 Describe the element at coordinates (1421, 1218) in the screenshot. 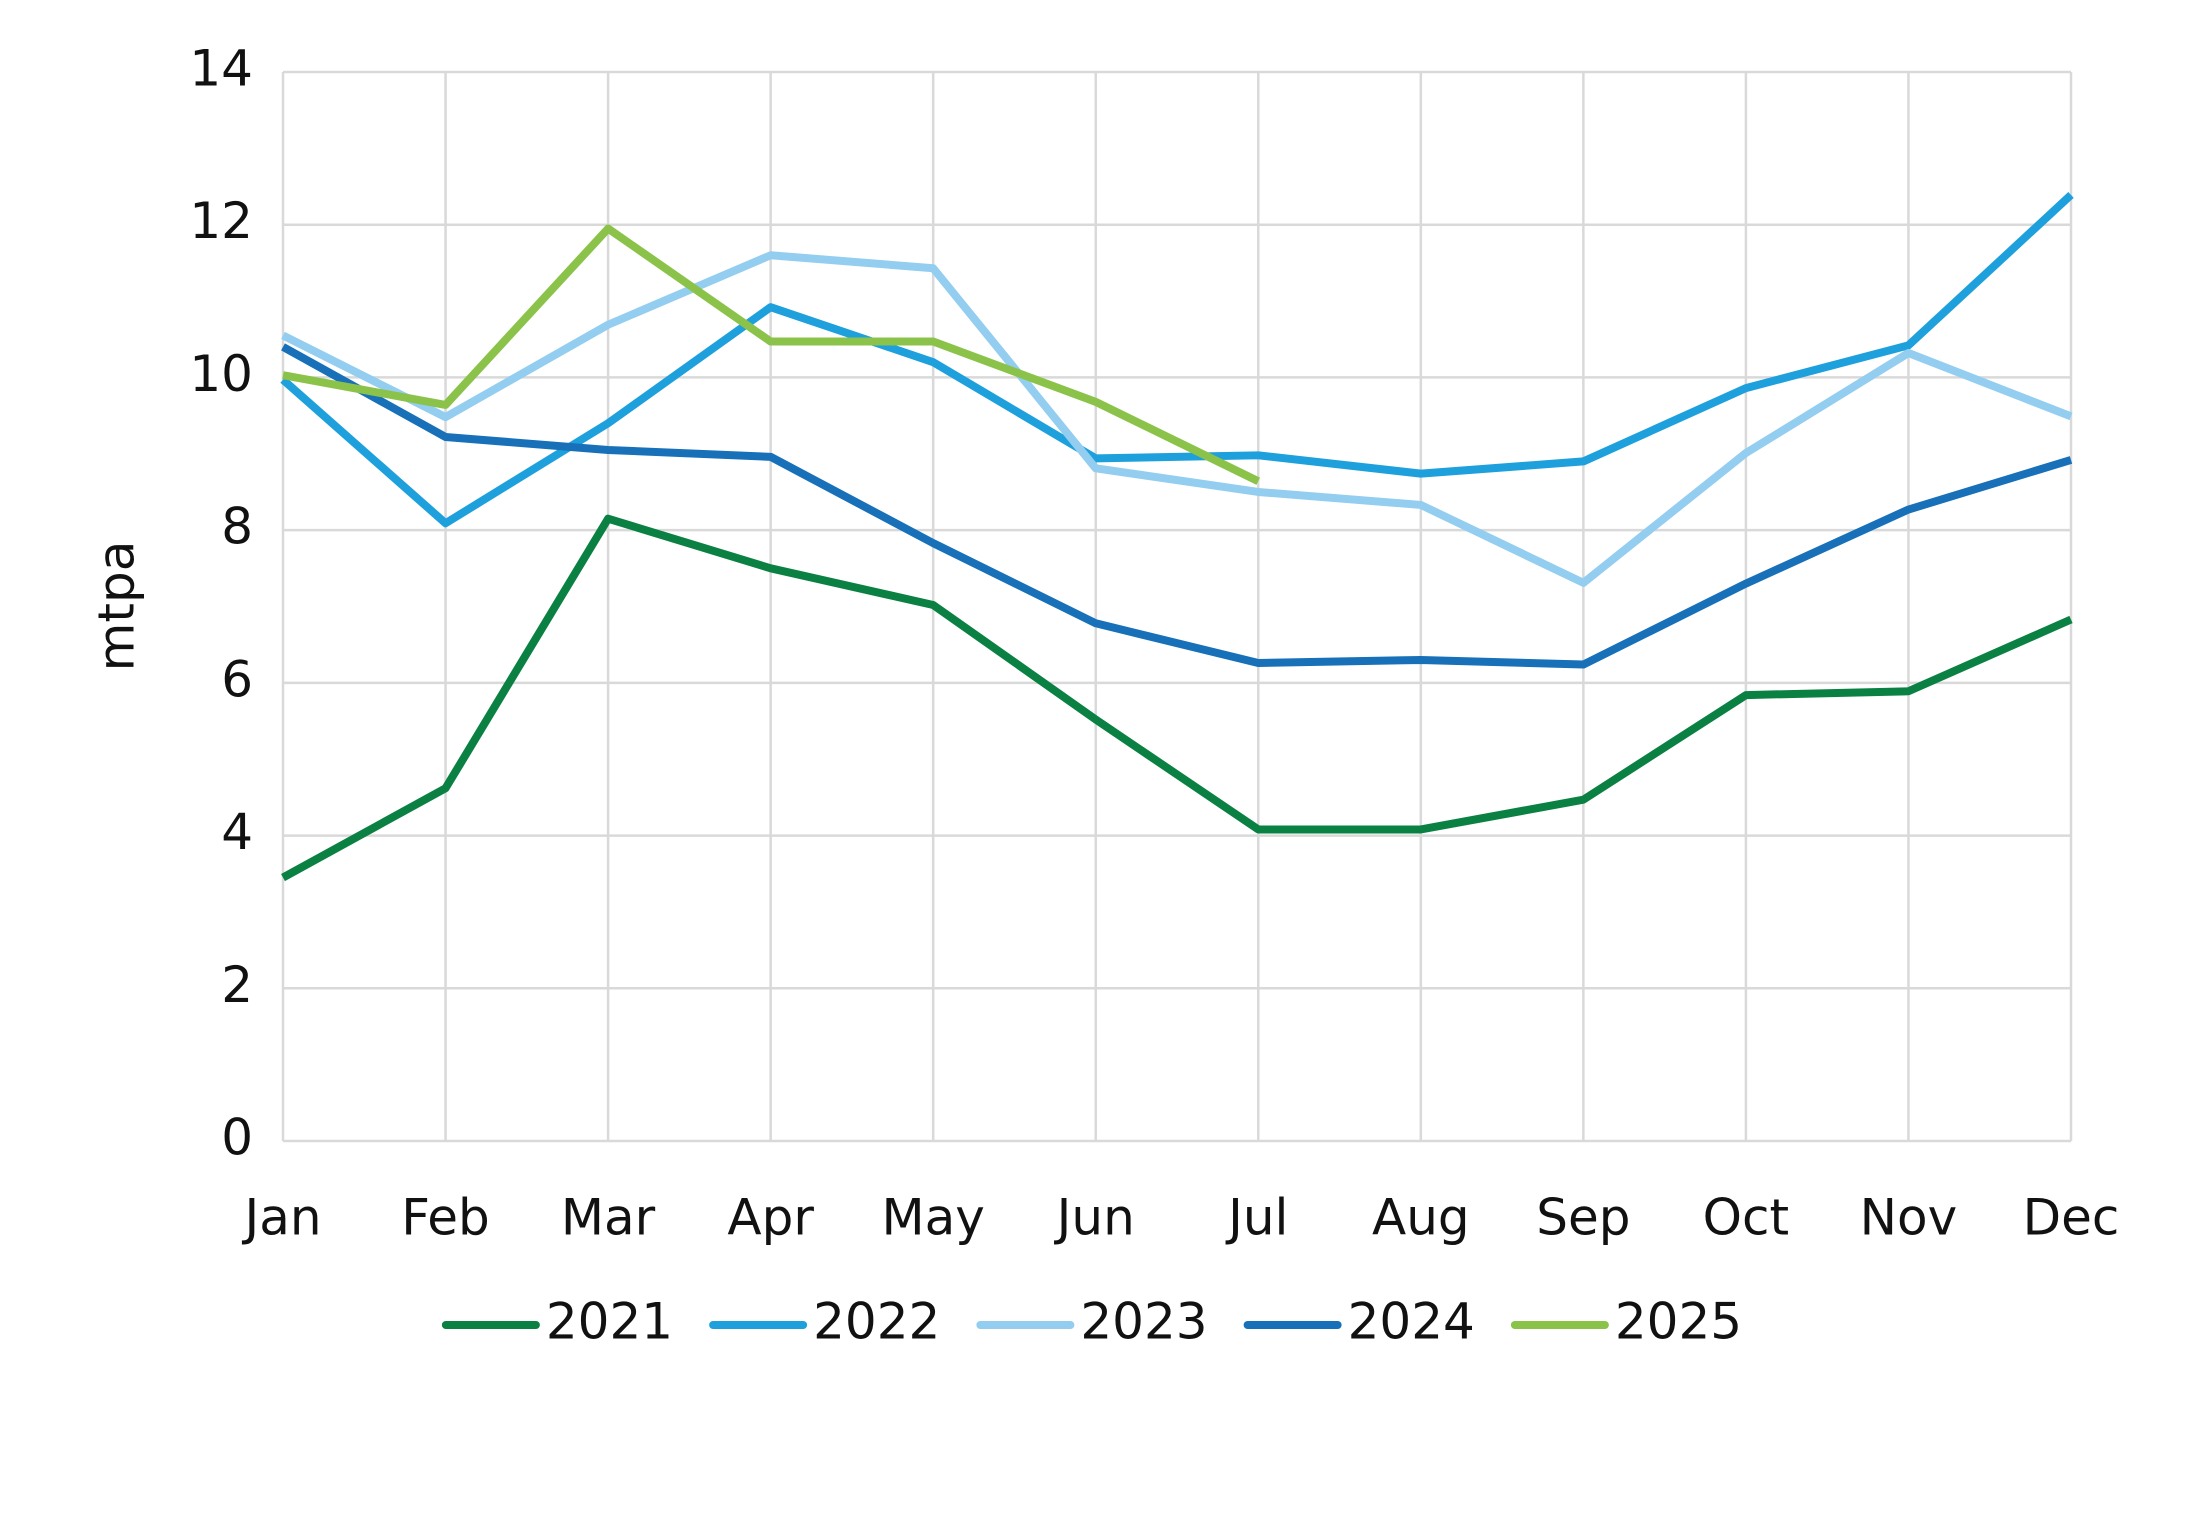

I see `x-tick-label: Aug` at that location.